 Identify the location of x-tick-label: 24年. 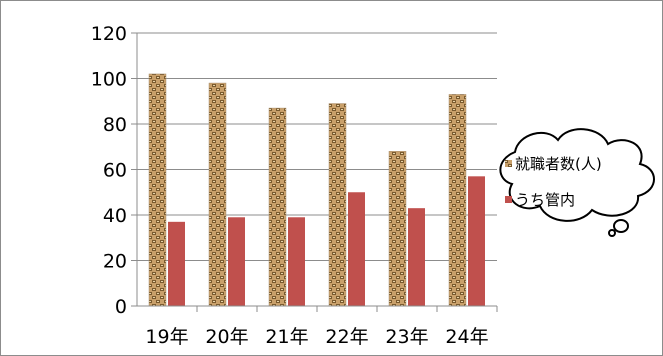
(466, 337).